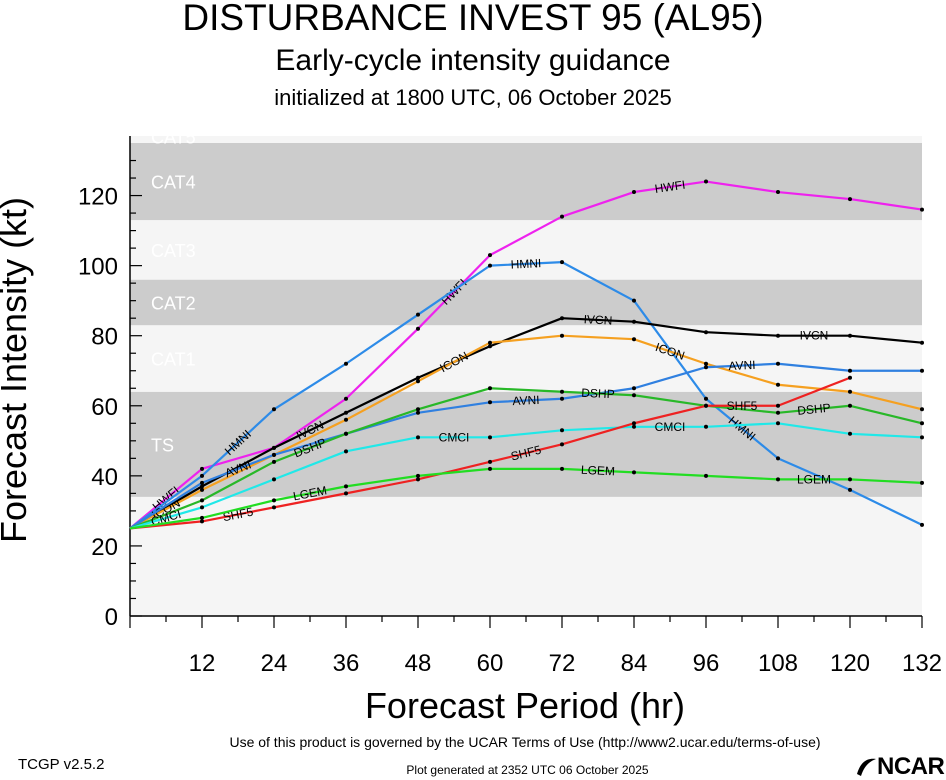  What do you see at coordinates (418, 663) in the screenshot?
I see `x-tick-label: 48` at bounding box center [418, 663].